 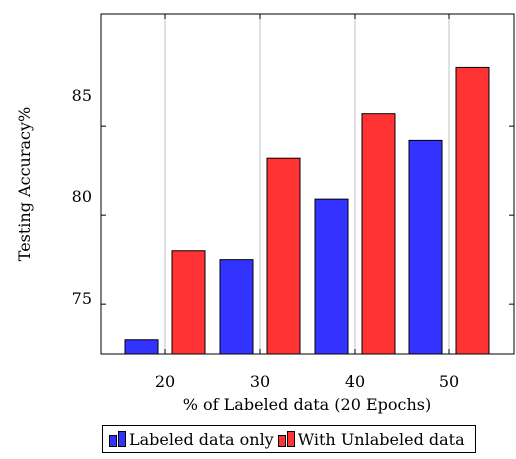 What do you see at coordinates (355, 381) in the screenshot?
I see `x-tick-label: 40` at bounding box center [355, 381].